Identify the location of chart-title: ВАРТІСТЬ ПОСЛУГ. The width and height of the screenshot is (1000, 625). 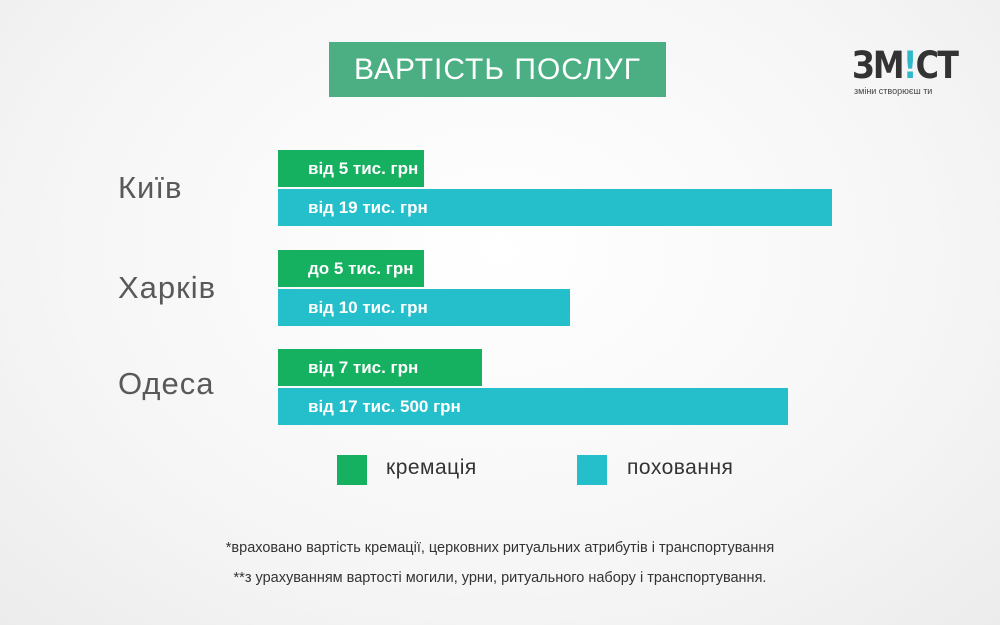
(497, 69).